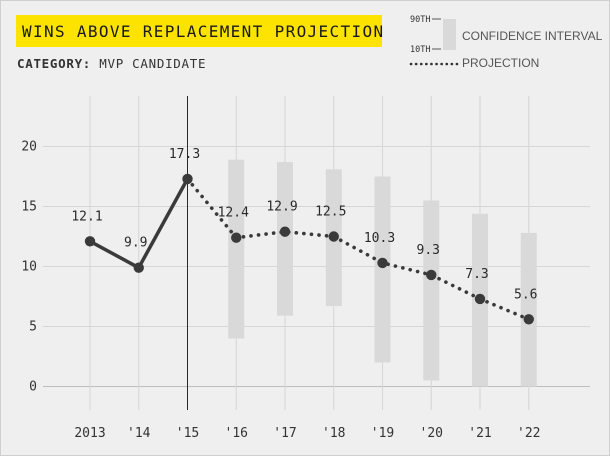 The width and height of the screenshot is (610, 456). I want to click on chart-title: WINS ABOVE REPLACEMENT PROJECTION, so click(203, 31).